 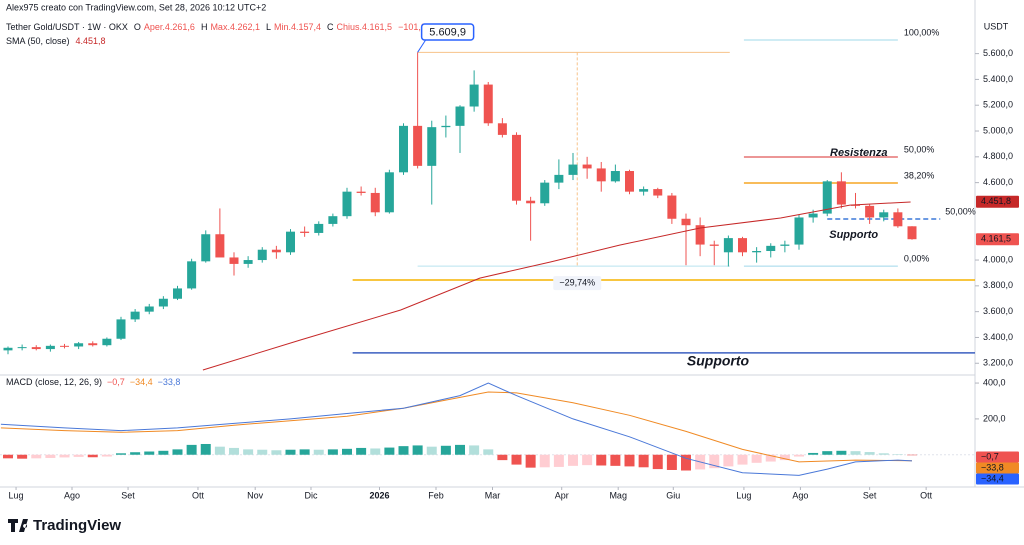 I want to click on x-tick-label: 2026, so click(x=379, y=495).